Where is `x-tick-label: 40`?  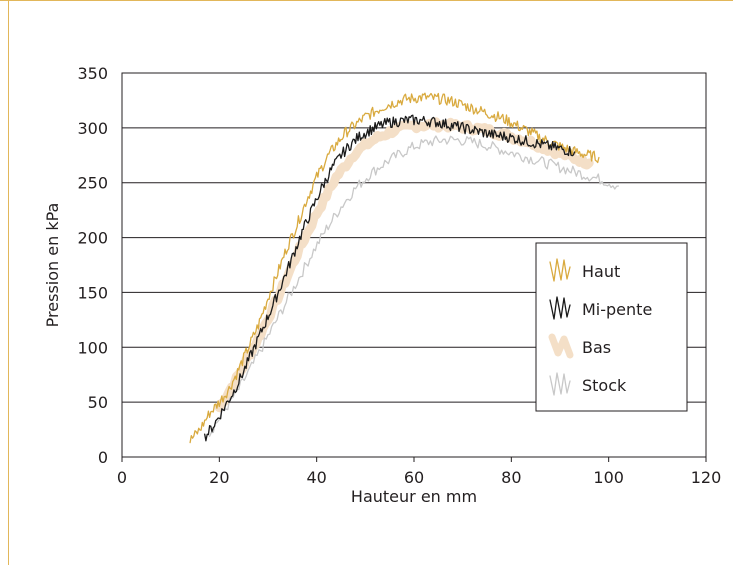 x-tick-label: 40 is located at coordinates (316, 477).